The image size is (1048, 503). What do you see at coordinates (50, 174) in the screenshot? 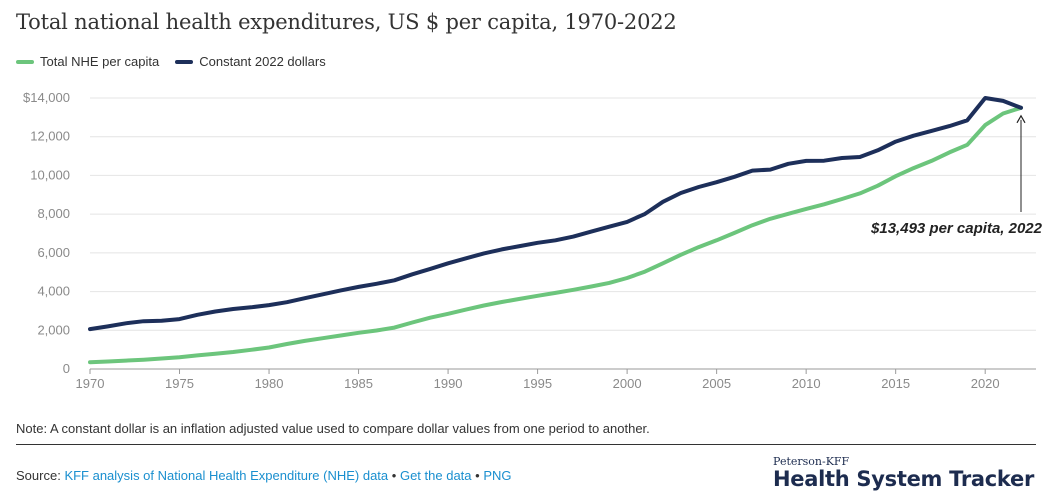
I see `y-tick-label: 10,000` at bounding box center [50, 174].